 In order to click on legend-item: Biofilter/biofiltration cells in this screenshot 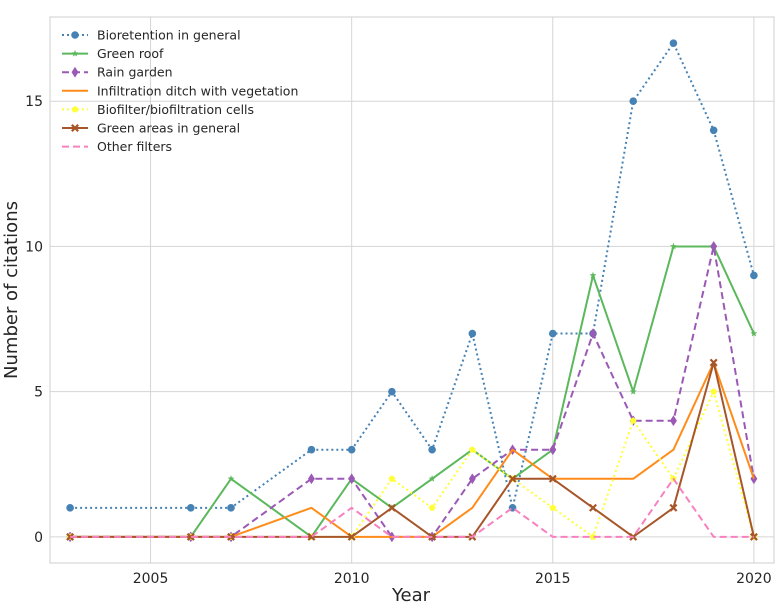, I will do `click(158, 109)`.